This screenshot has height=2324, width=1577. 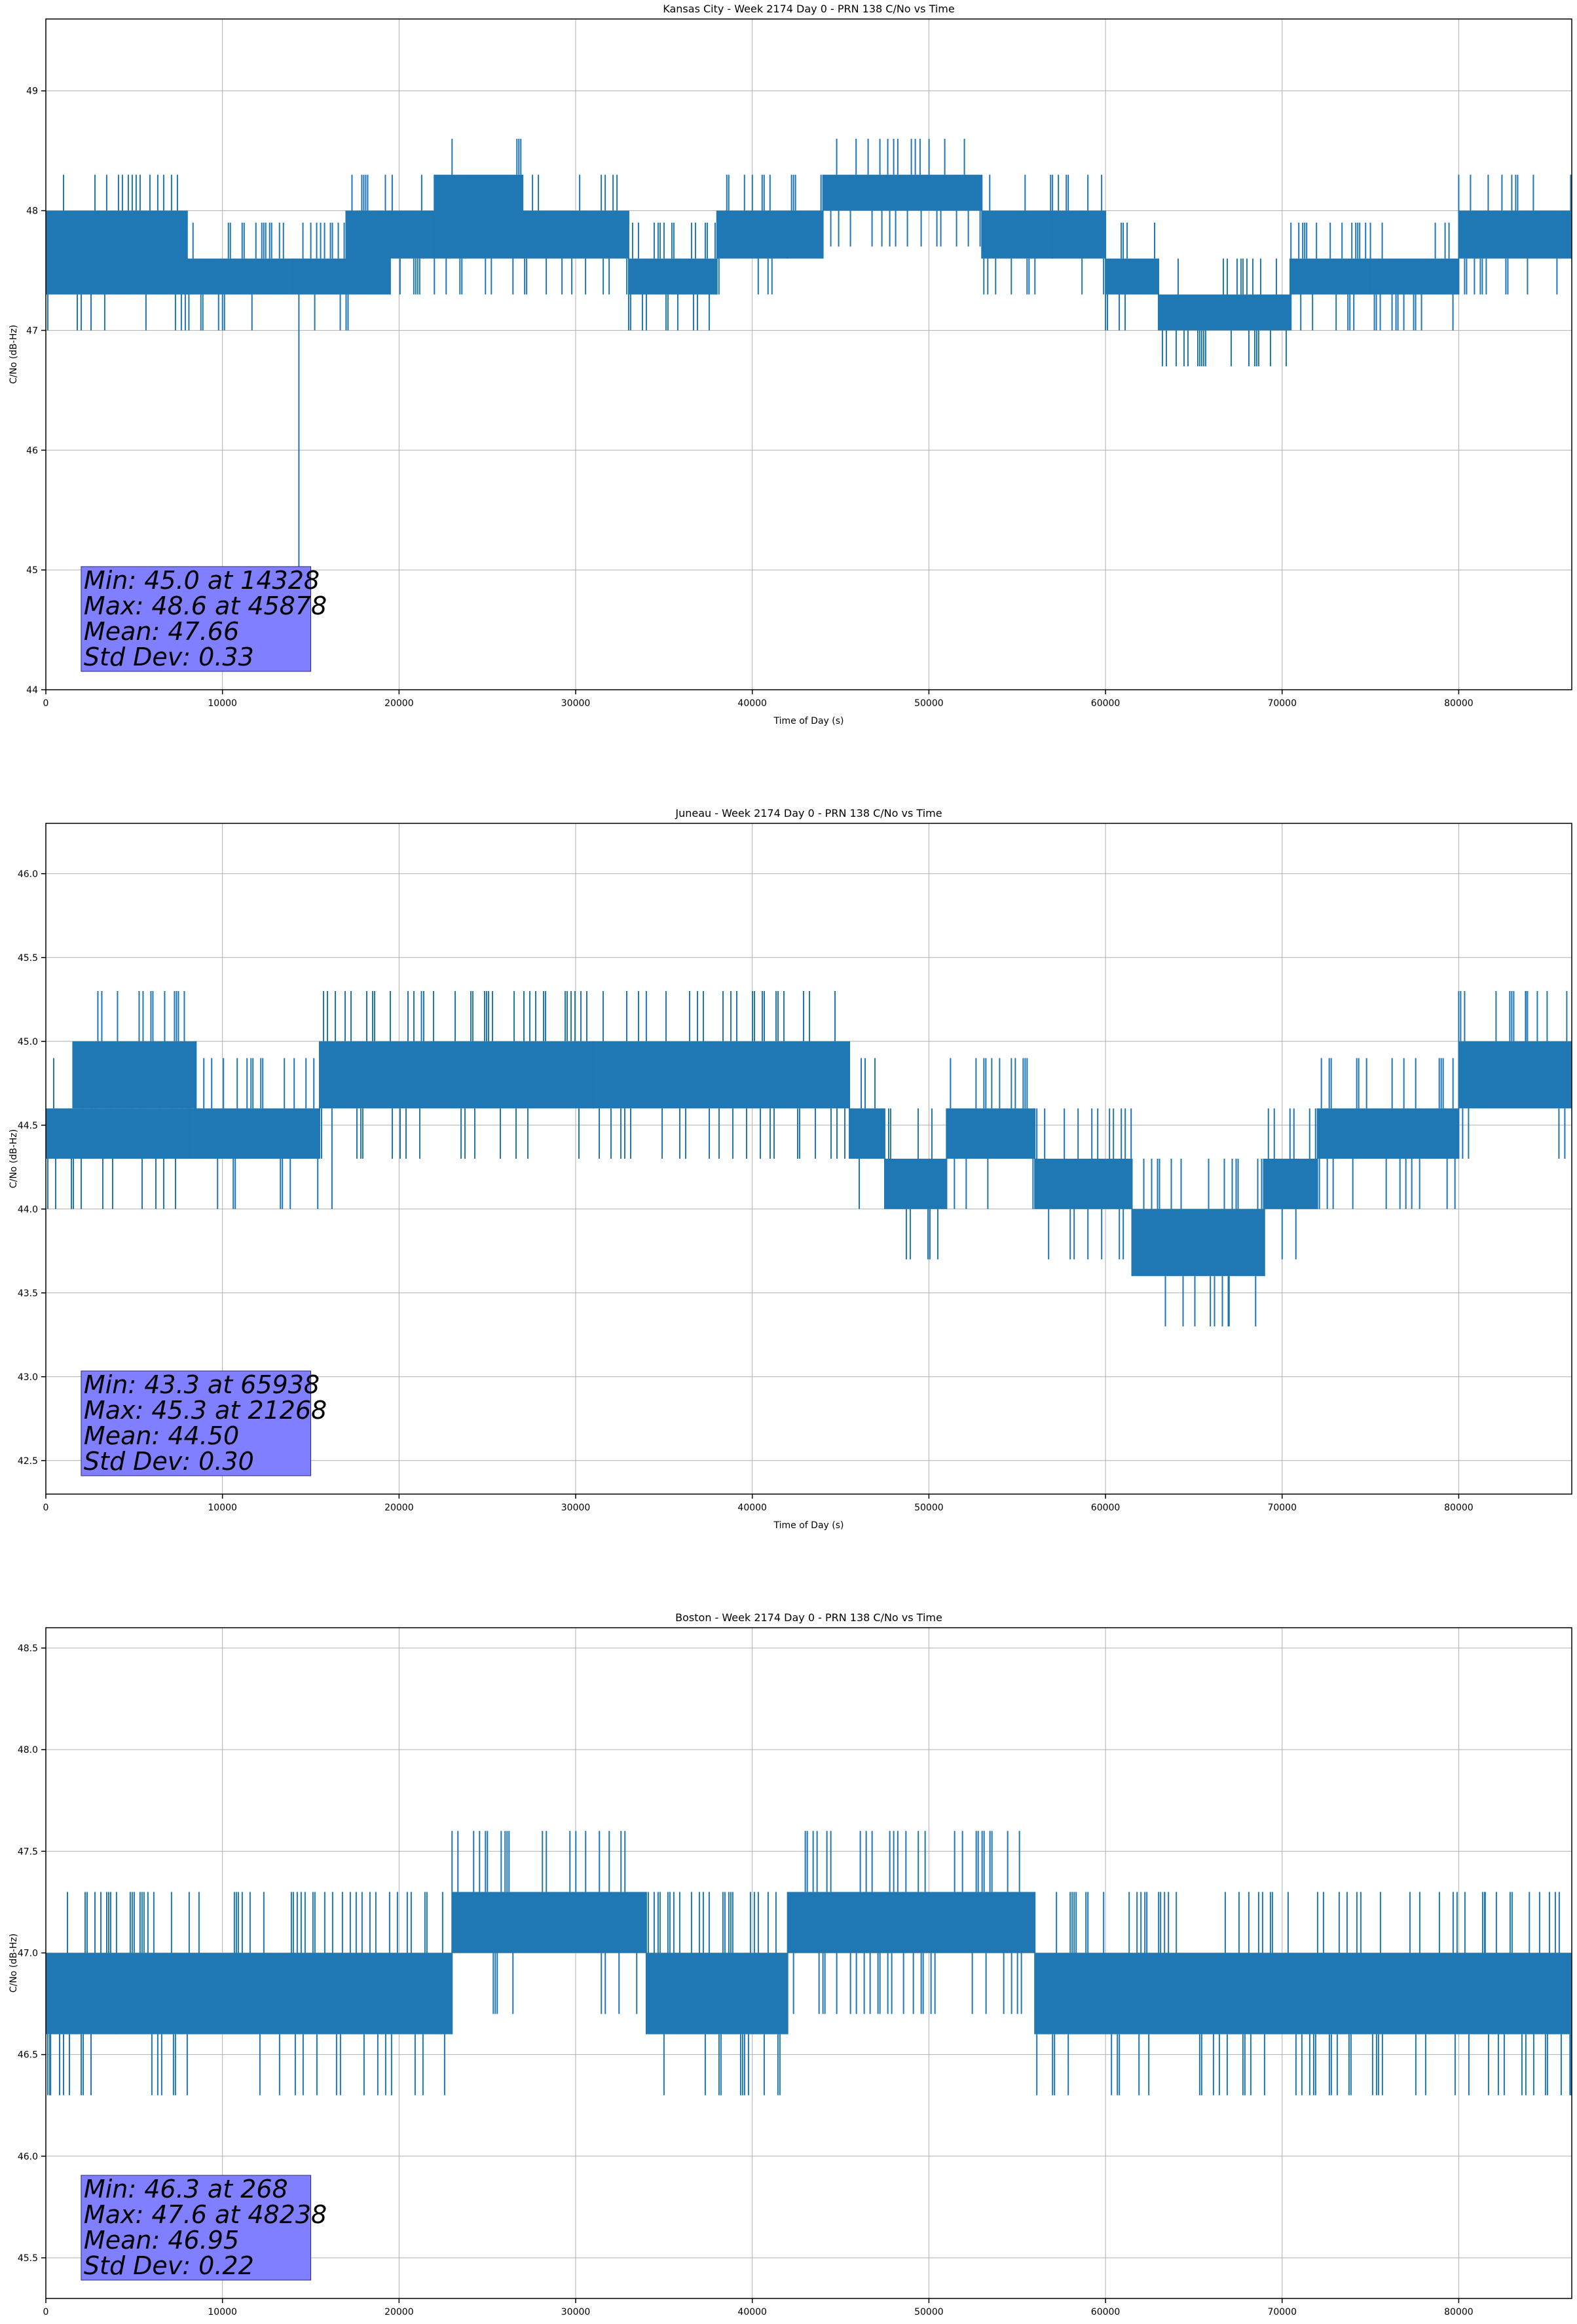 I want to click on y-tick-label: 43.0, so click(x=28, y=1377).